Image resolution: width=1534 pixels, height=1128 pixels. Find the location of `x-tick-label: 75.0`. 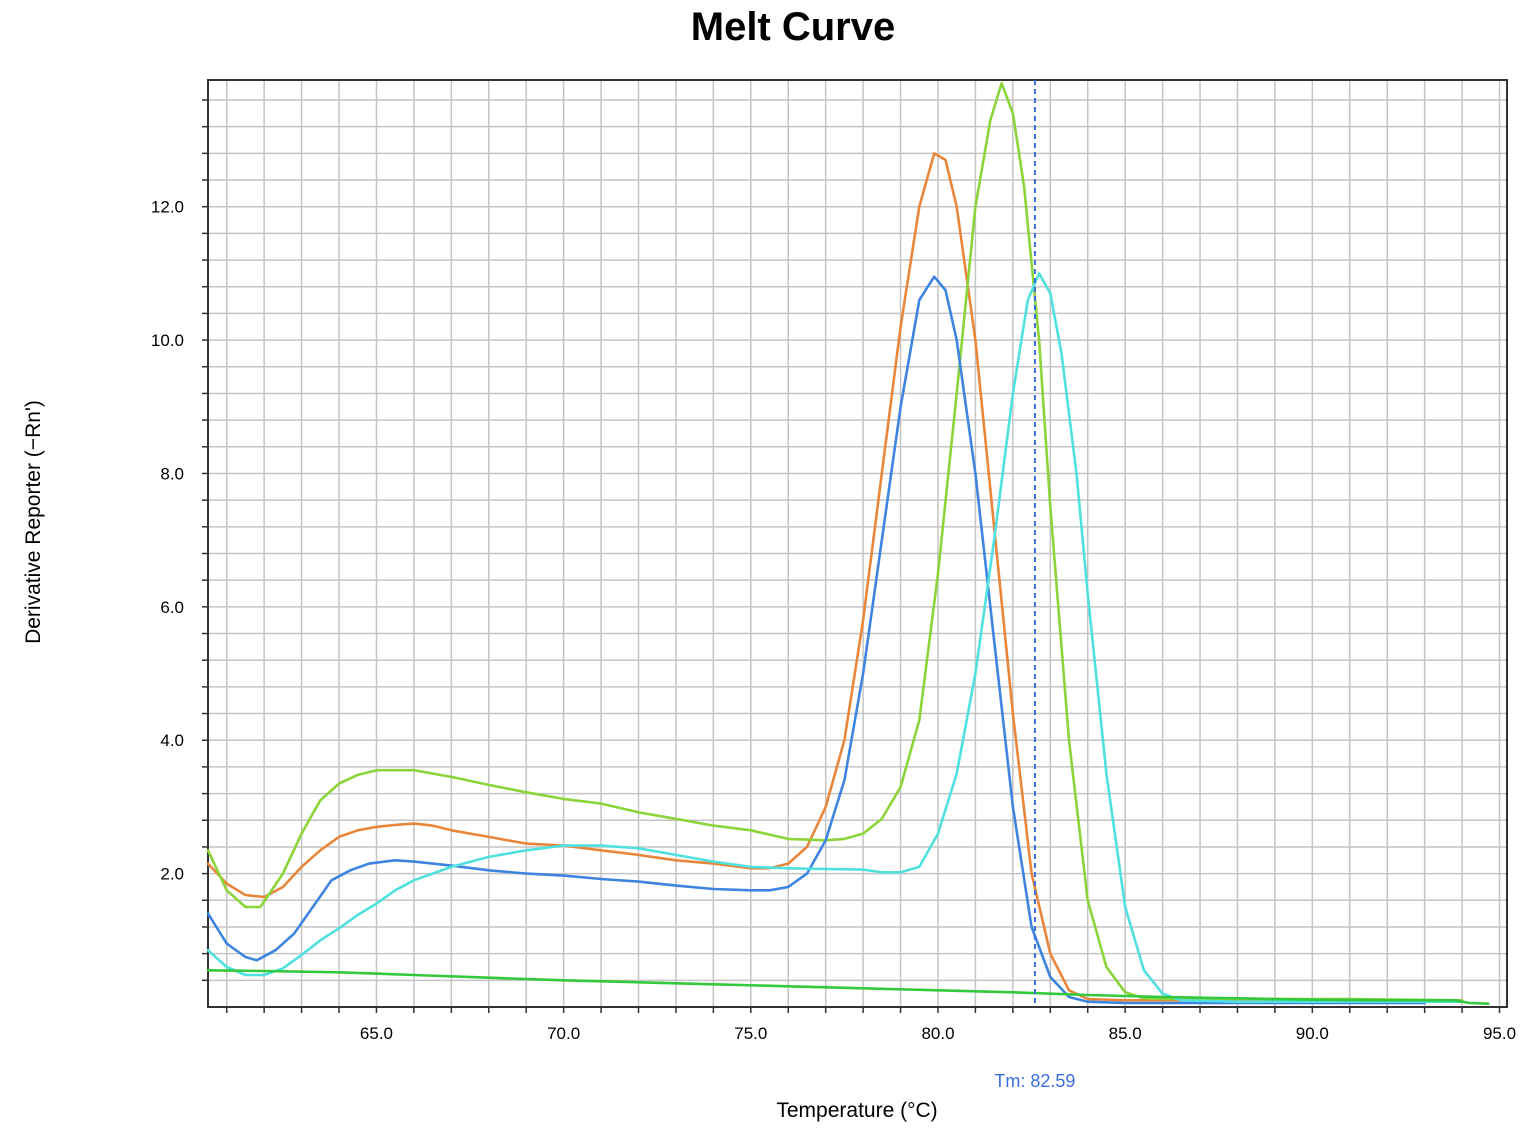

x-tick-label: 75.0 is located at coordinates (750, 1033).